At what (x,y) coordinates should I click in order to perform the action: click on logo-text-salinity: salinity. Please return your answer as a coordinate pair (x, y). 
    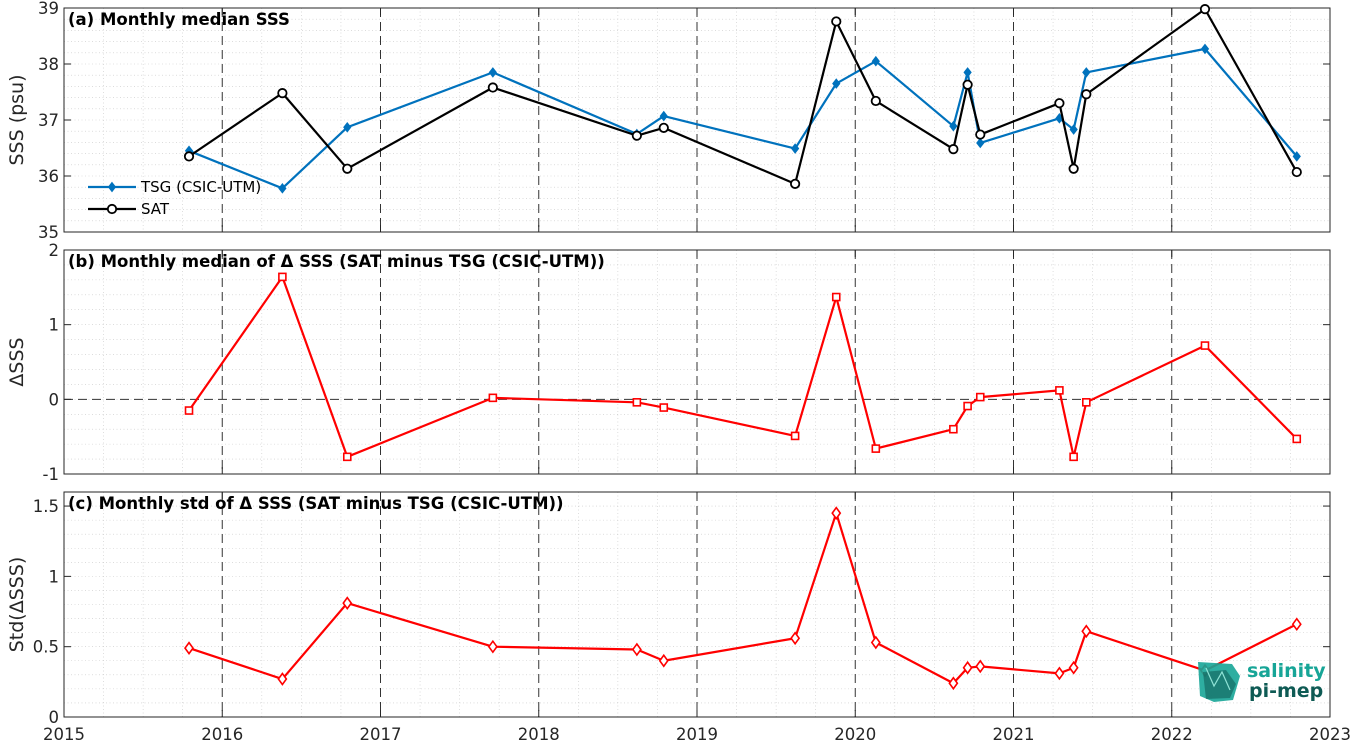
    Looking at the image, I should click on (1286, 671).